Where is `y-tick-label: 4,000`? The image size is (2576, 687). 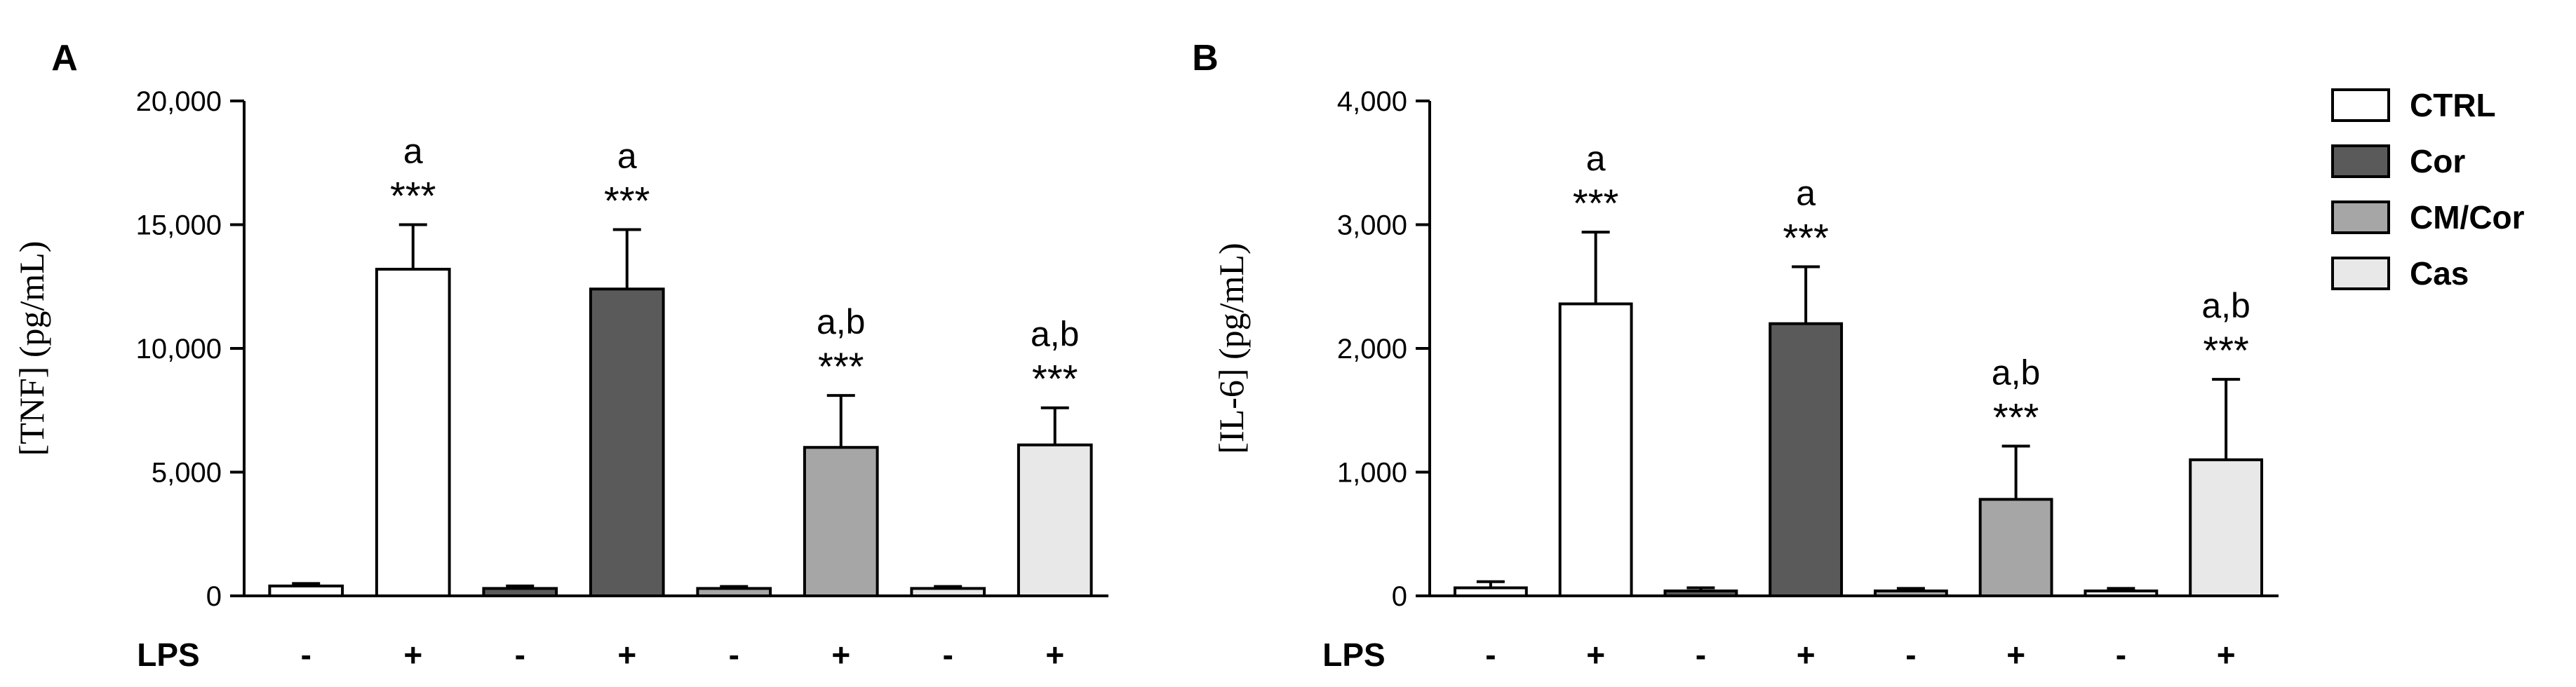 y-tick-label: 4,000 is located at coordinates (1372, 101).